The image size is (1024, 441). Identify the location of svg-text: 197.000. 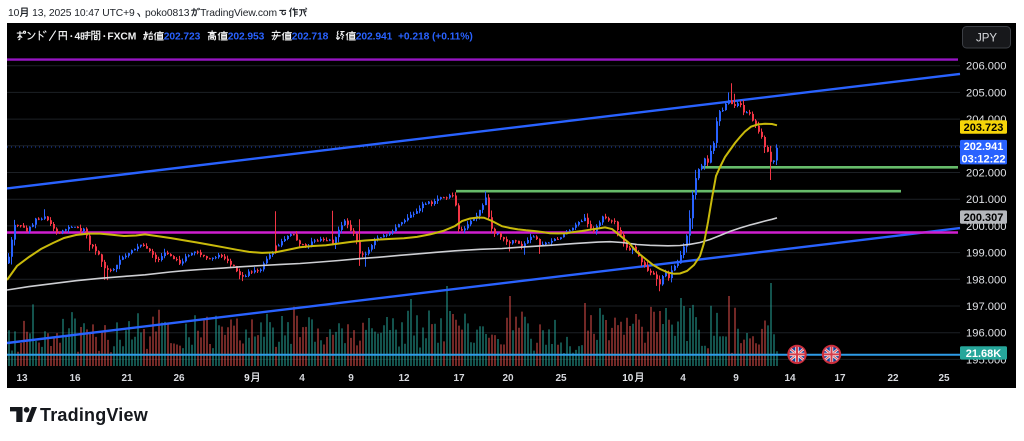
(986, 307).